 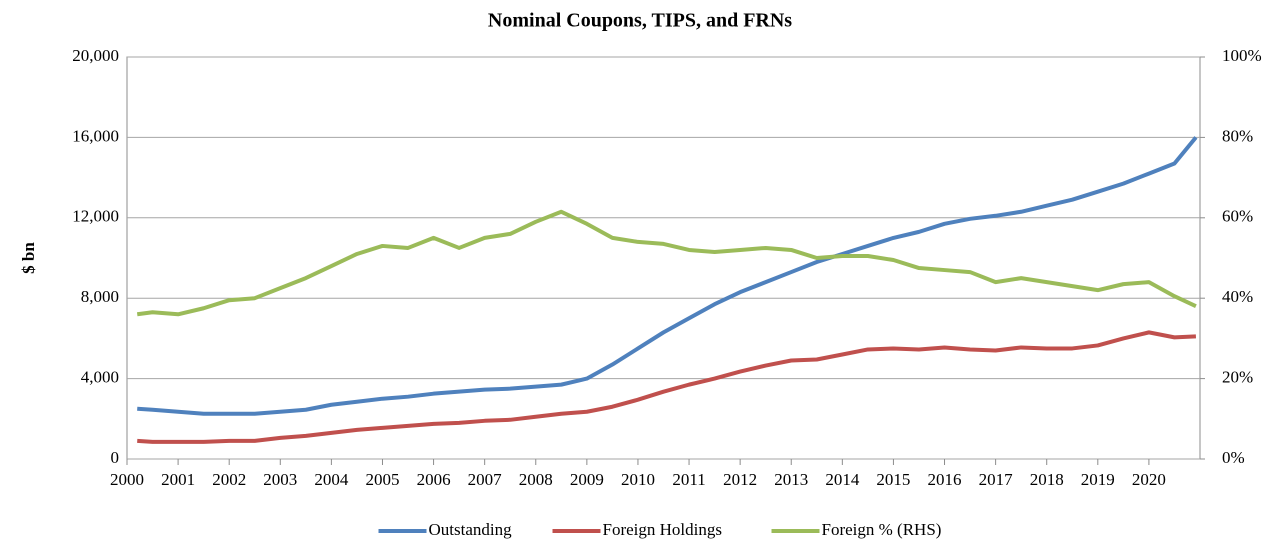 I want to click on y2-tick-label: 60%, so click(x=1237, y=216).